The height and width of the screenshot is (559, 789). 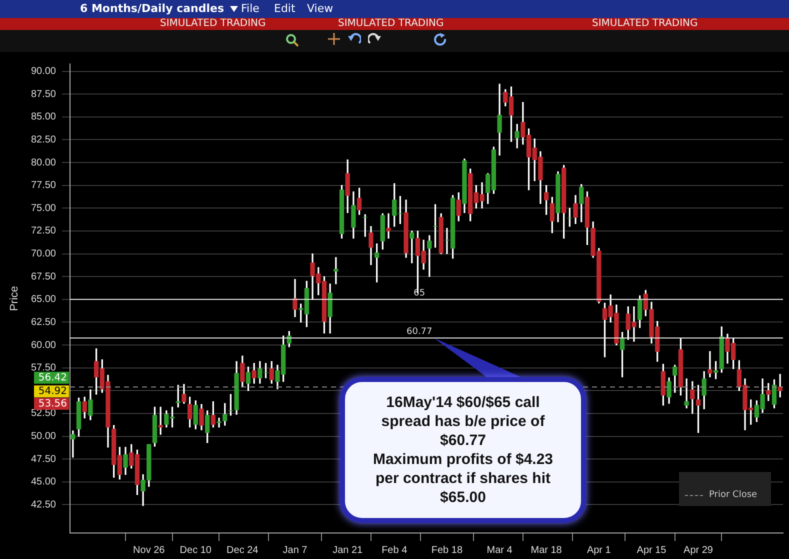 What do you see at coordinates (43, 504) in the screenshot?
I see `y-tick-label: 42.50` at bounding box center [43, 504].